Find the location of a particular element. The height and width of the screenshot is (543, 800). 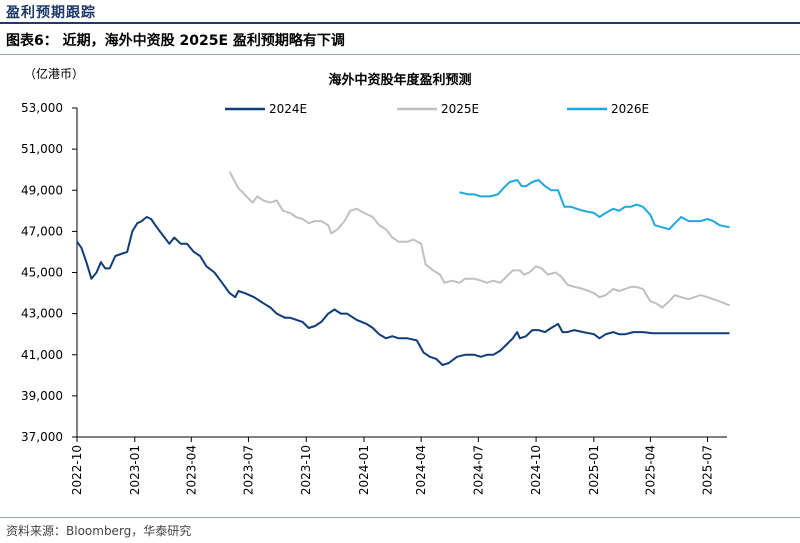

y-axis-unit-label: （亿港币） is located at coordinates (54, 73).